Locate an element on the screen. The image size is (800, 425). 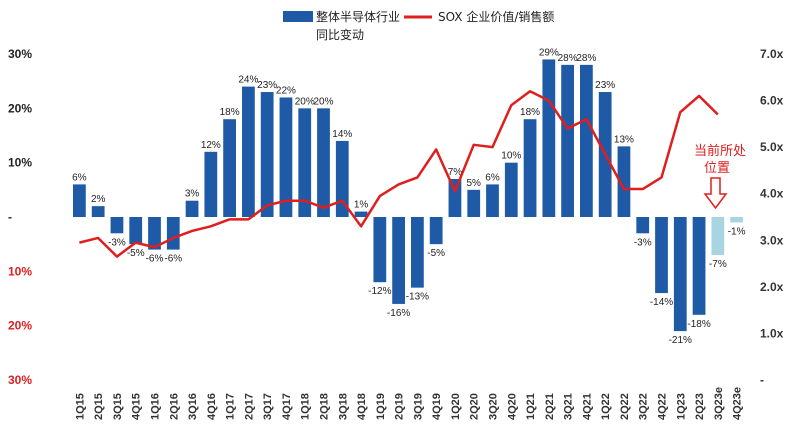
left-axis: 30% 20% 10% - 10% 20% 30% is located at coordinates (20, 217).